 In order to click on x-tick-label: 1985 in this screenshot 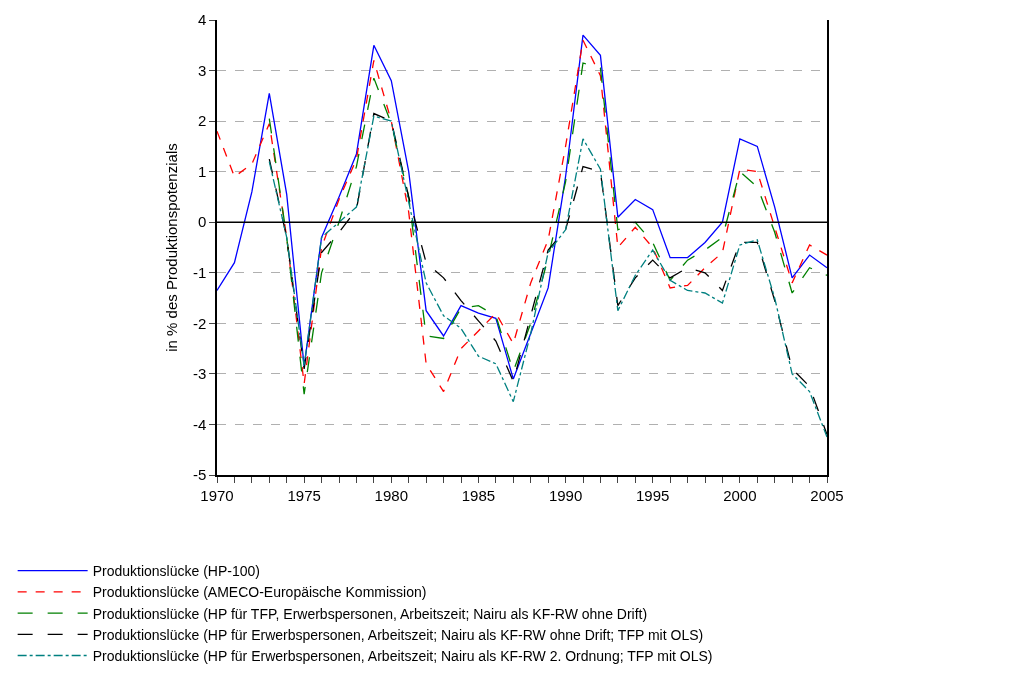, I will do `click(478, 495)`.